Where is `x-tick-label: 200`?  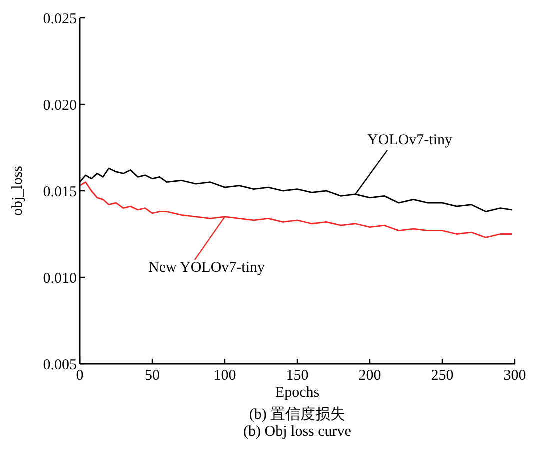
x-tick-label: 200 is located at coordinates (370, 376).